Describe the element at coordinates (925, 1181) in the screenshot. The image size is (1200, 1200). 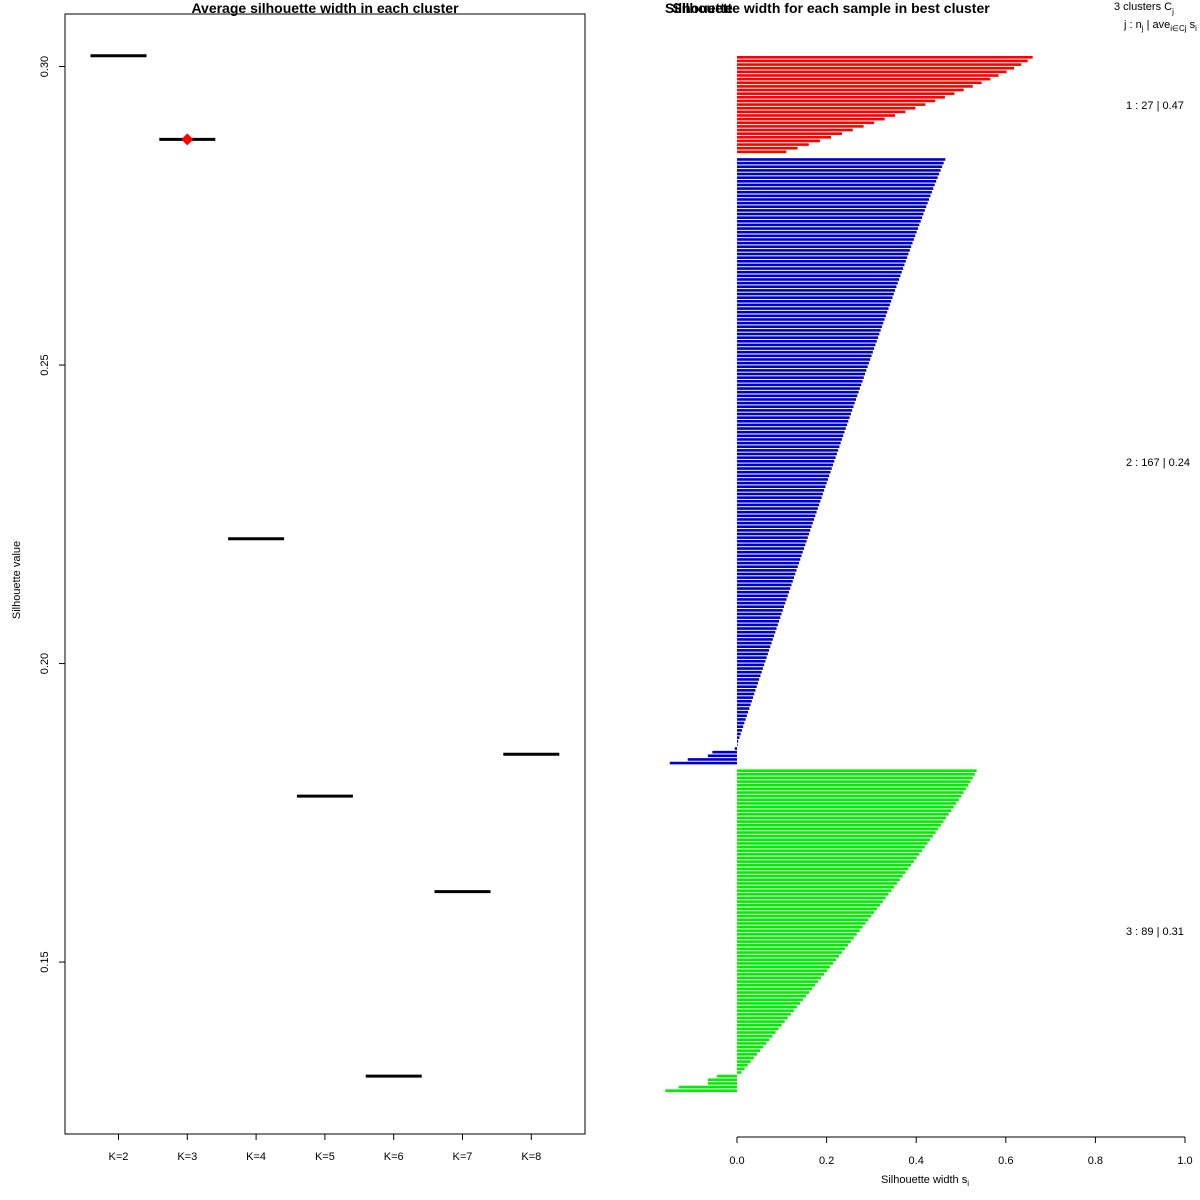
I see `right-x-axis-label: Silhouette width si` at that location.